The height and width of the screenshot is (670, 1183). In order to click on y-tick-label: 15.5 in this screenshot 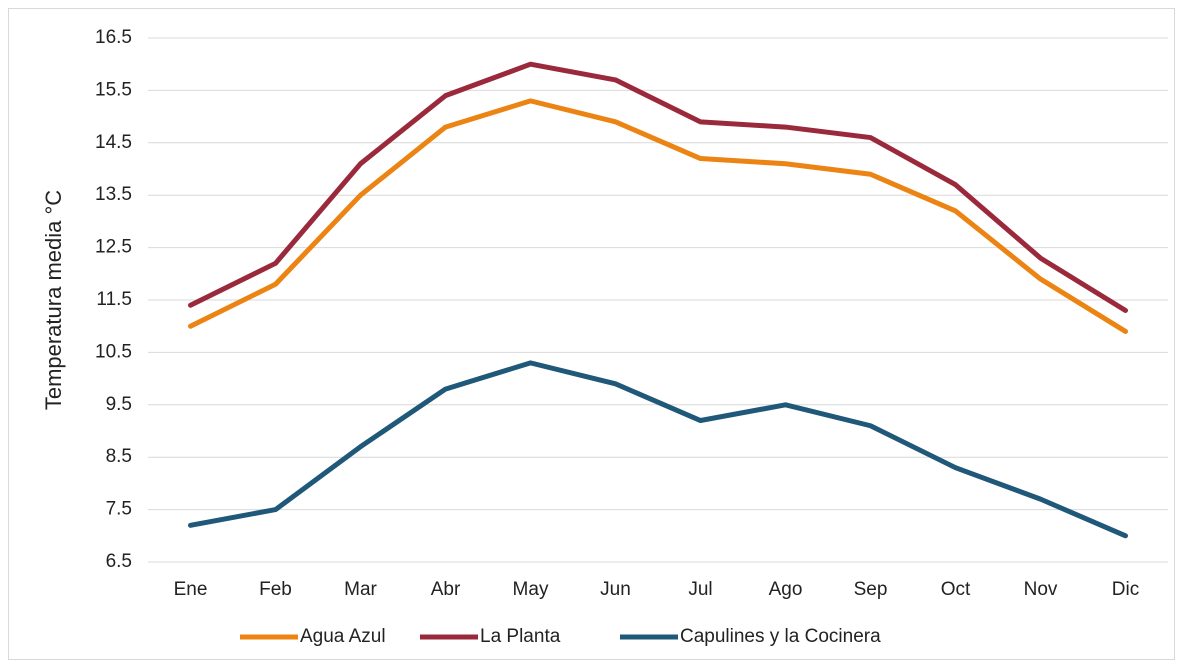, I will do `click(113, 89)`.